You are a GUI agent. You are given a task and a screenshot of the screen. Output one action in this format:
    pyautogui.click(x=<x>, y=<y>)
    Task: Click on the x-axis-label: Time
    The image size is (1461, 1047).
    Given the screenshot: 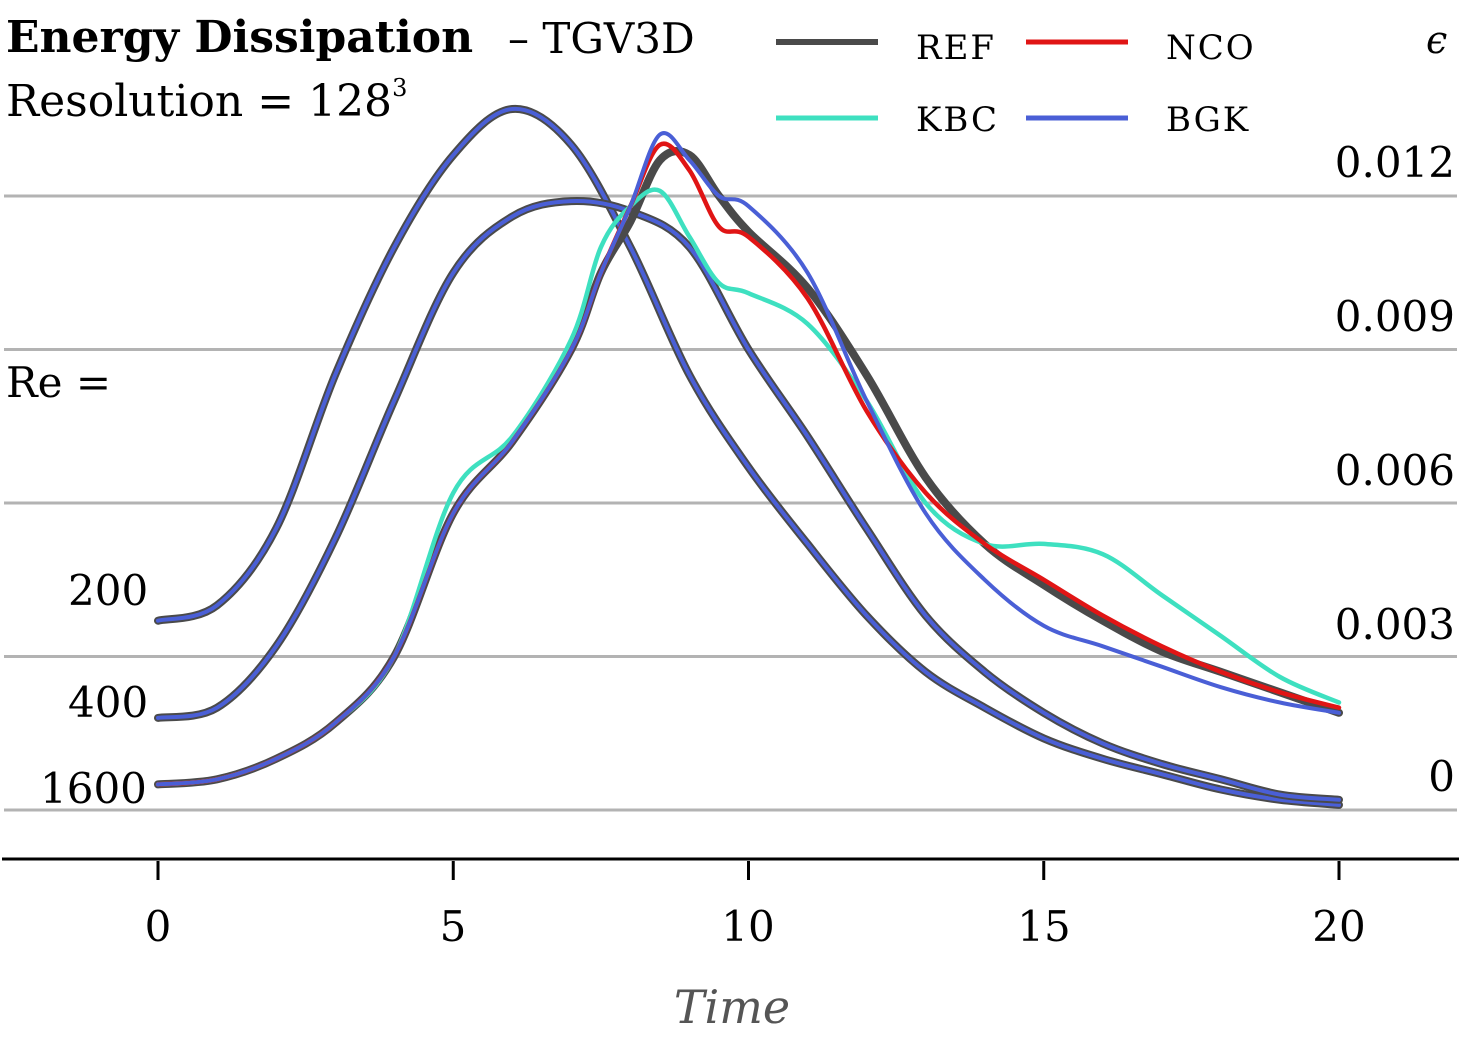 What is the action you would take?
    pyautogui.click(x=732, y=1007)
    